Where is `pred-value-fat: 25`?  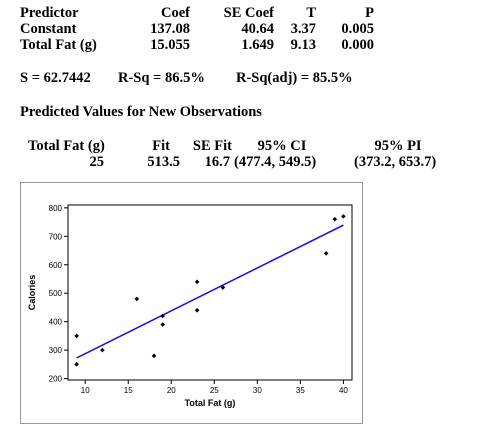 pred-value-fat: 25 is located at coordinates (97, 162).